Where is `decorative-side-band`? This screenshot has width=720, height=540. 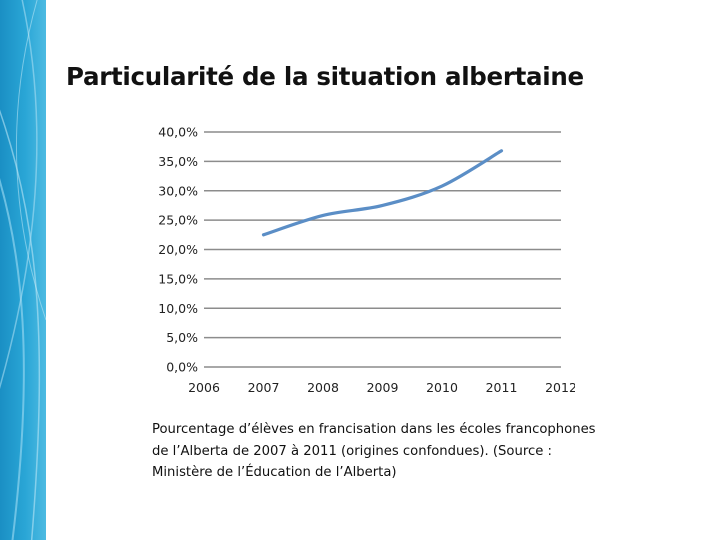
decorative-side-band is located at coordinates (23, 270).